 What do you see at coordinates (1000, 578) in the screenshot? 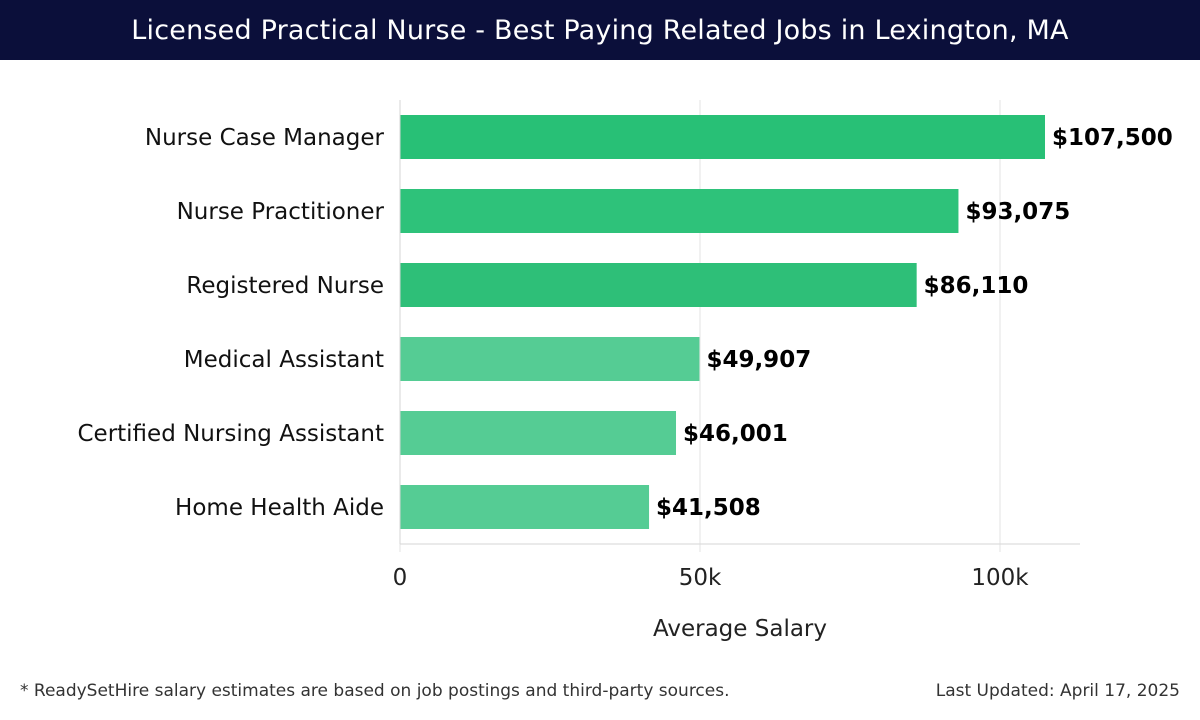
I see `x-tick-label: 100k` at bounding box center [1000, 578].